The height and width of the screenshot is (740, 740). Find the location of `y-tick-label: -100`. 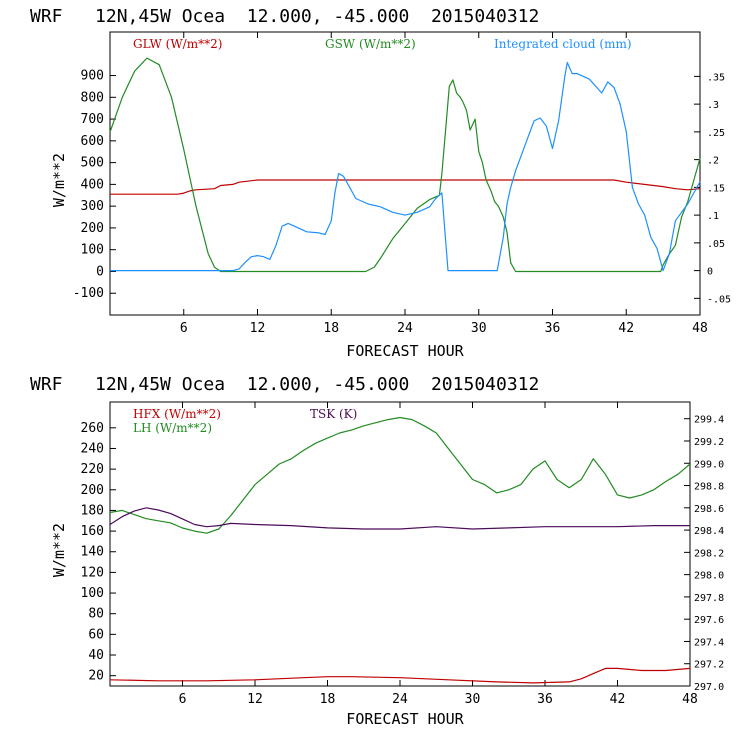

y-tick-label: -100 is located at coordinates (88, 293).